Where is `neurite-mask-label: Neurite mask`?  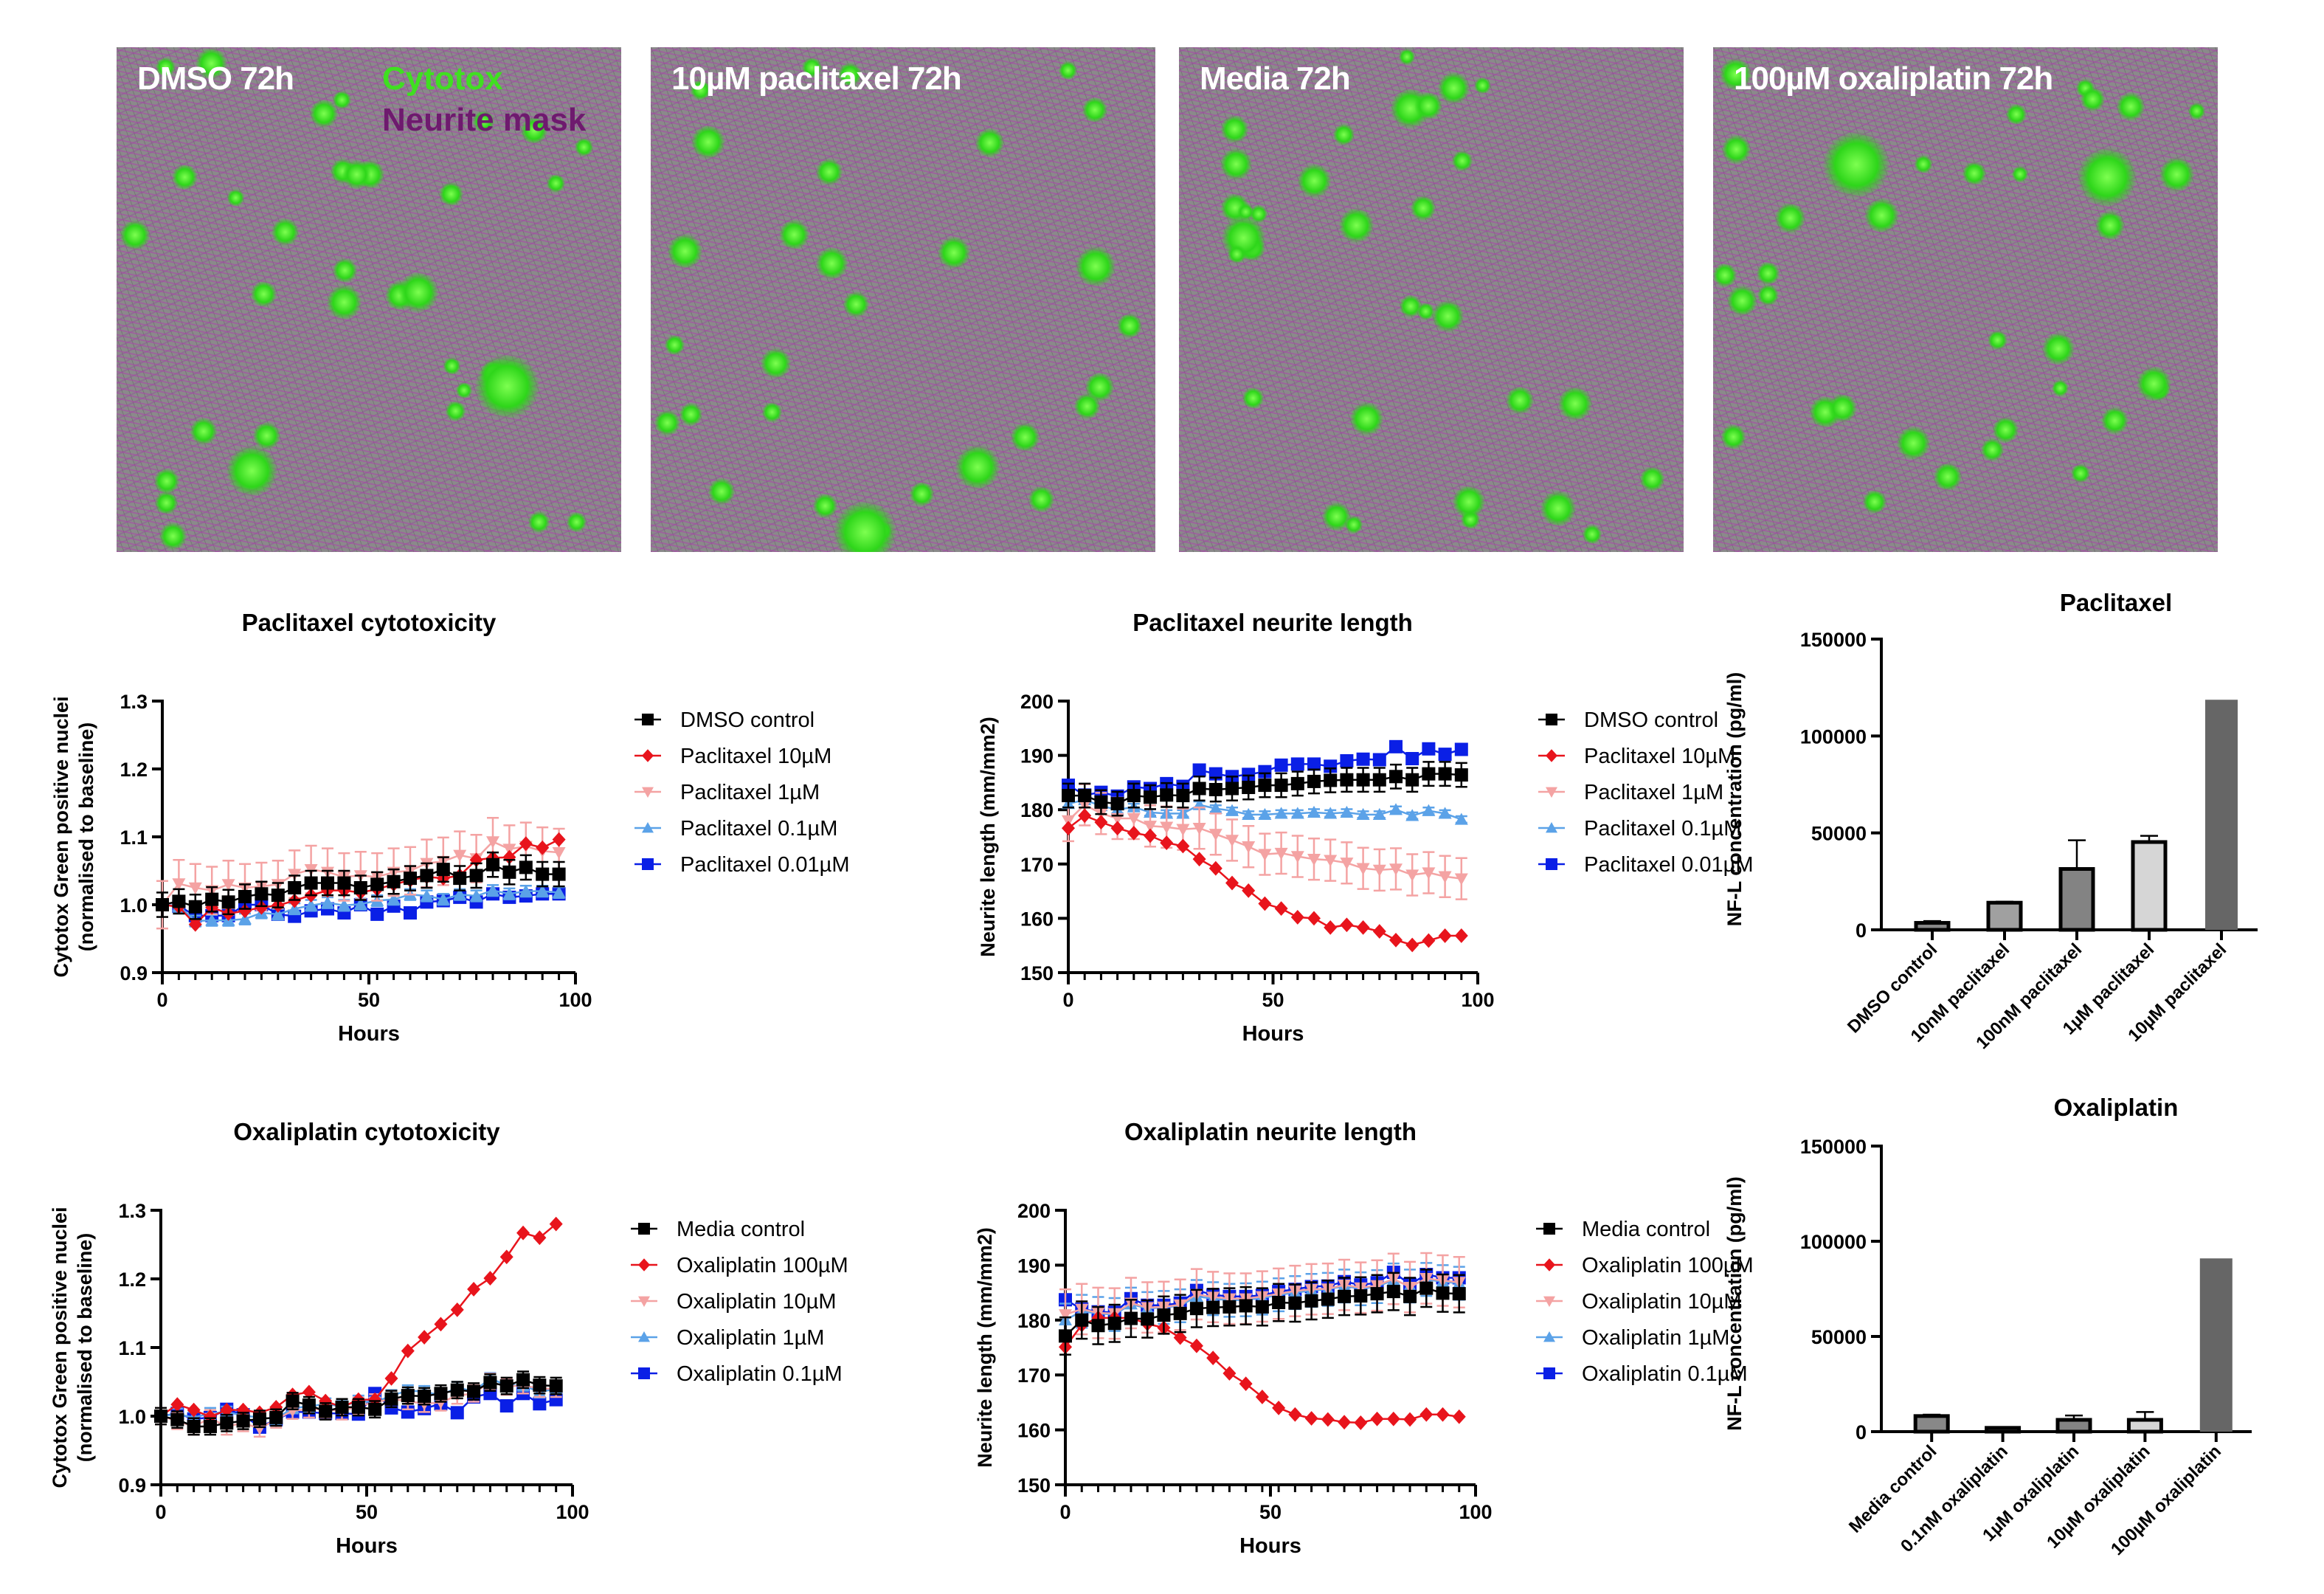 neurite-mask-label: Neurite mask is located at coordinates (484, 120).